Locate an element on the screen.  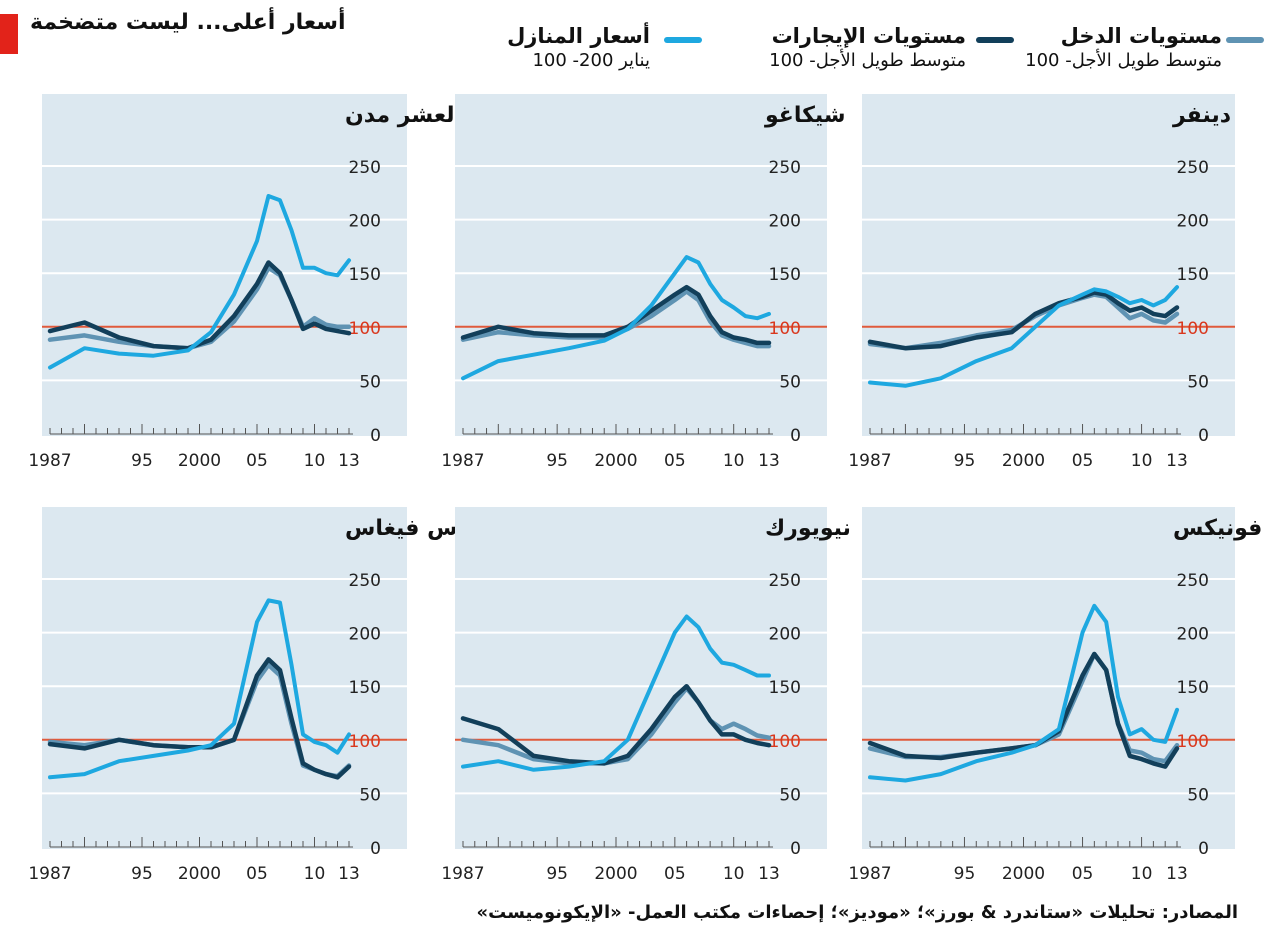
chart-panel-5: 0 50 100 150 200 250 1987 95 2000 05 10 13 نيويورك is located at coordinates (646, 695).